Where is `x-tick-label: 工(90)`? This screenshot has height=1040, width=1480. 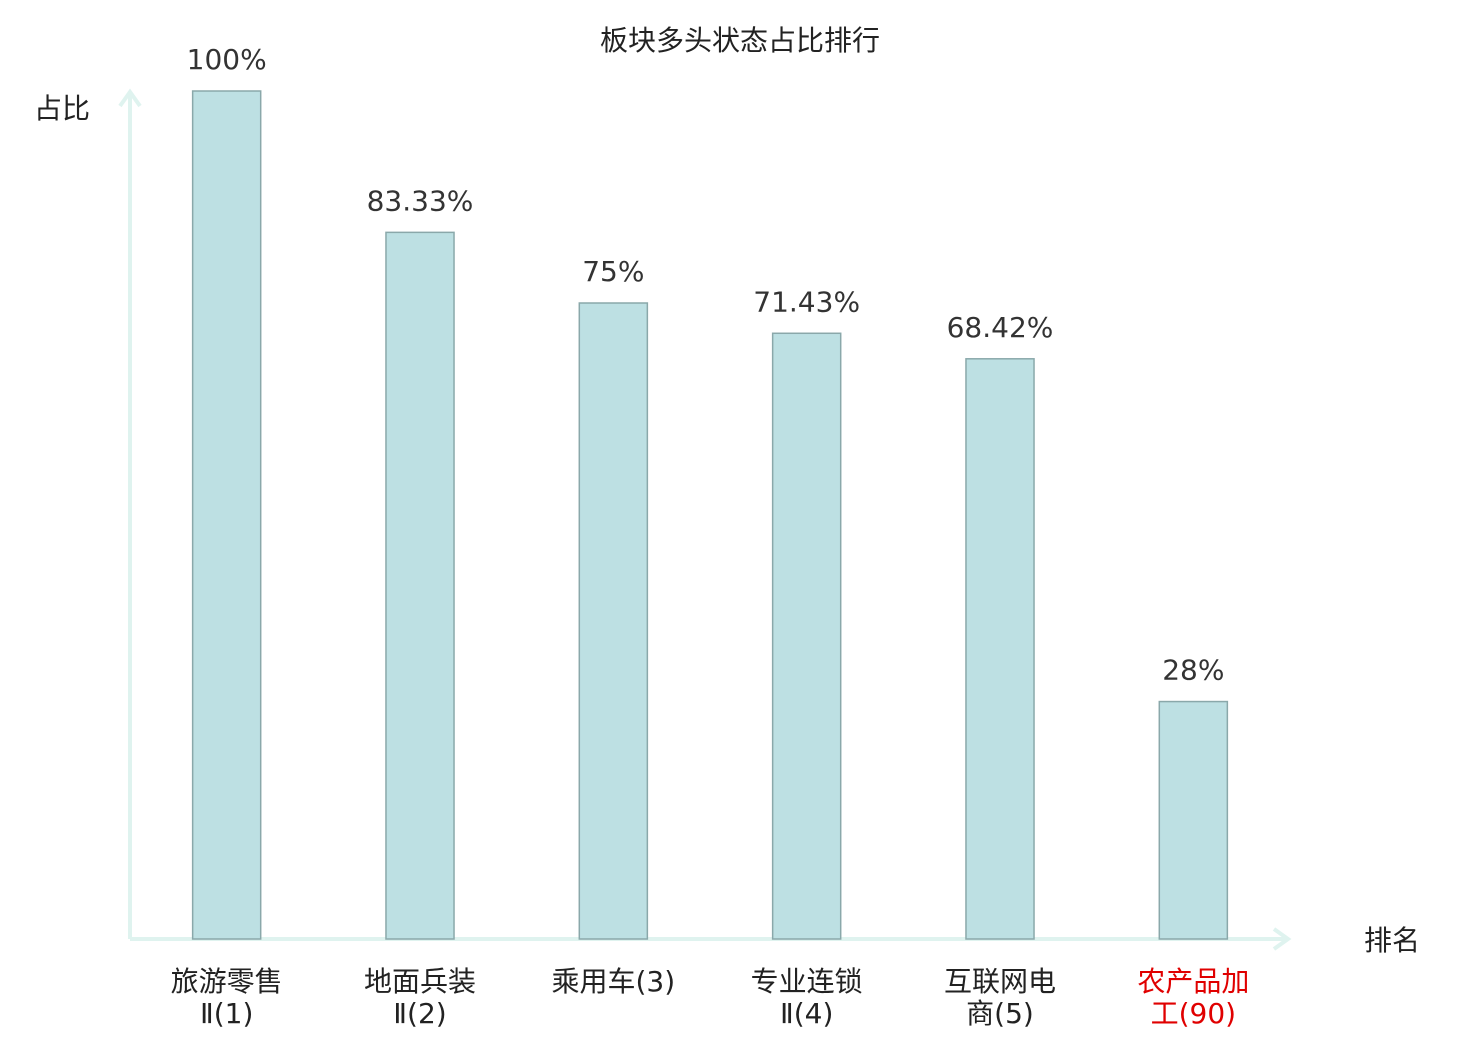 x-tick-label: 工(90) is located at coordinates (1193, 1013).